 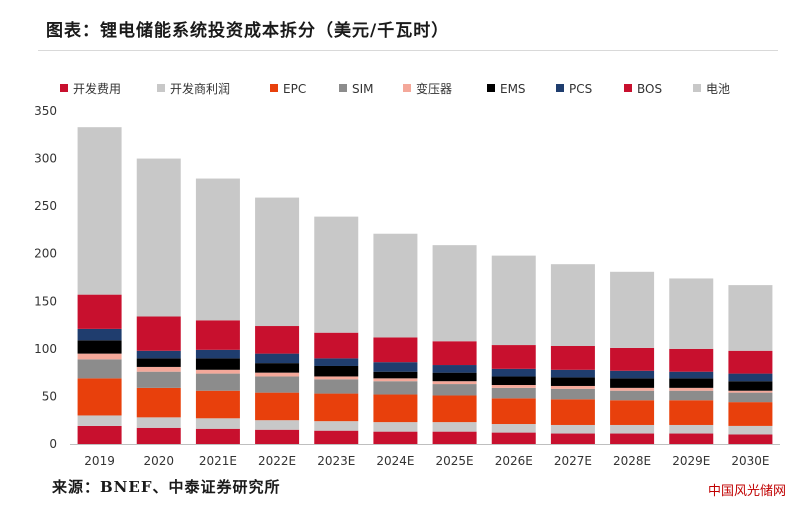 I want to click on y-tick-label: 150, so click(x=45, y=301).